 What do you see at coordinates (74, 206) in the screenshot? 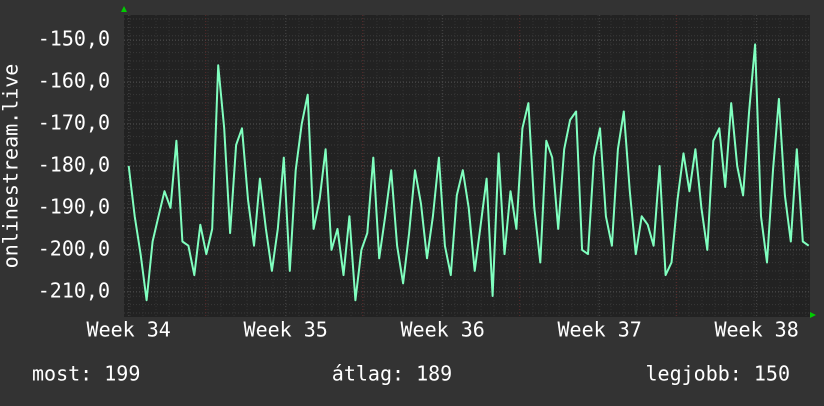
I see `y-tick-label: -190,0` at bounding box center [74, 206].